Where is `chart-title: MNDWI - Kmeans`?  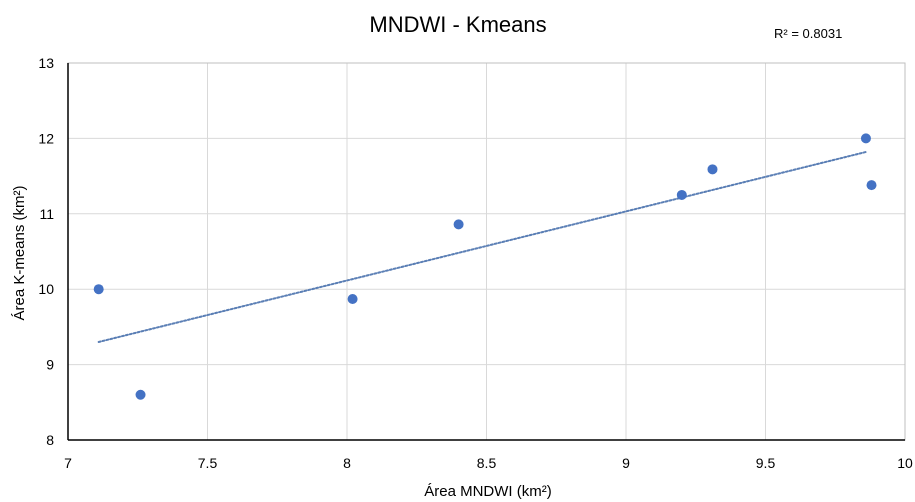
chart-title: MNDWI - Kmeans is located at coordinates (457, 24).